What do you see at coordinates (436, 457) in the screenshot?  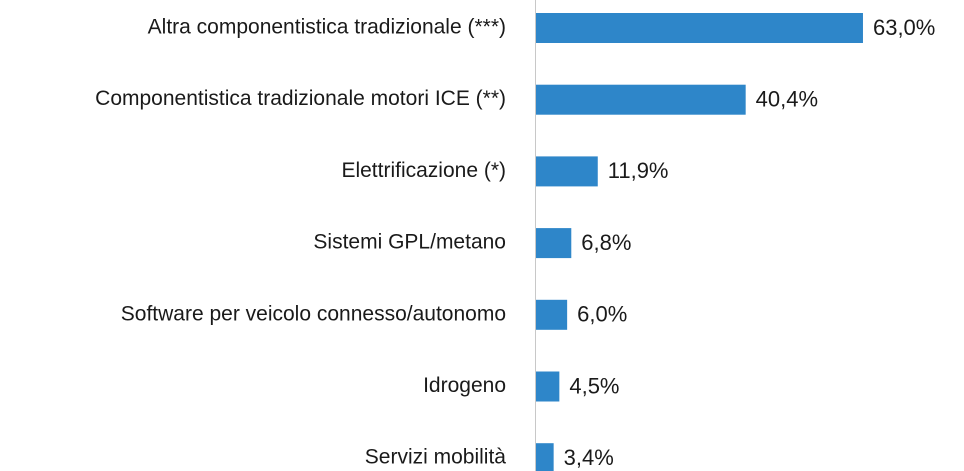 I see `category-label: Servizi mobilità` at bounding box center [436, 457].